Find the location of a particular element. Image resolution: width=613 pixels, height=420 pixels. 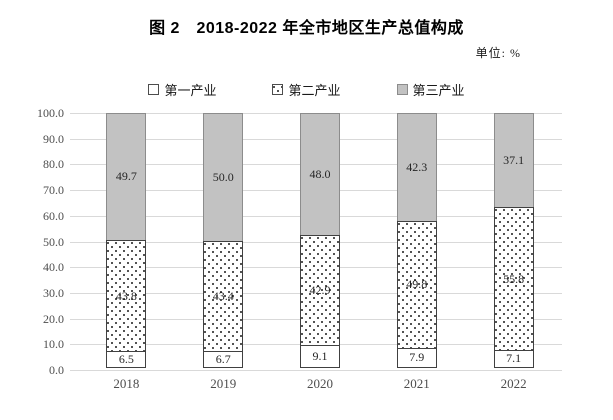

bar-value-label: 6.5 is located at coordinates (126, 359).